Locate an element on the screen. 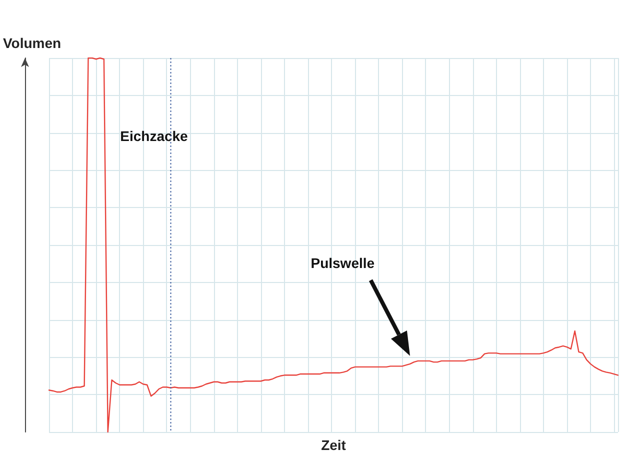 Image resolution: width=621 pixels, height=462 pixels. y-axis-title: Volumen is located at coordinates (32, 43).